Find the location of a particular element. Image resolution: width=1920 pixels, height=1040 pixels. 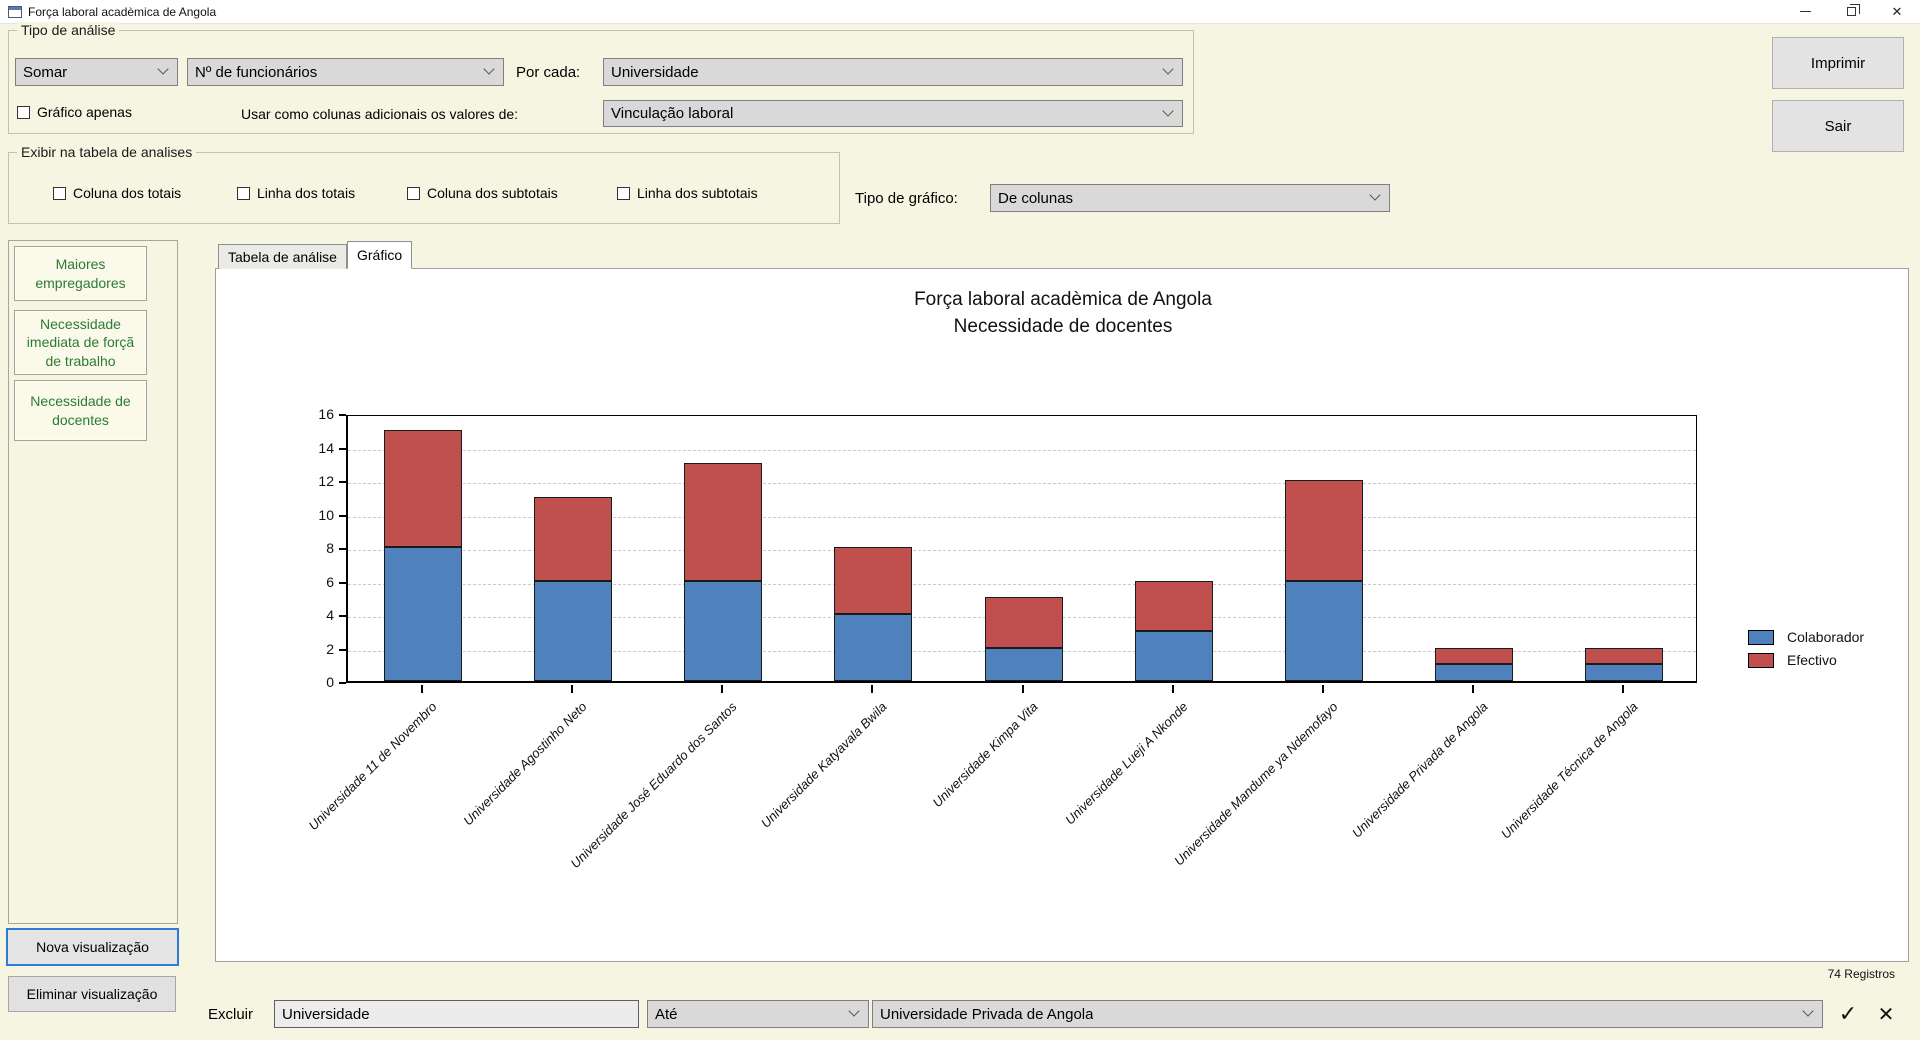

bar-efectivo-universidade-jose-eduardo-dos-santos is located at coordinates (723, 522).